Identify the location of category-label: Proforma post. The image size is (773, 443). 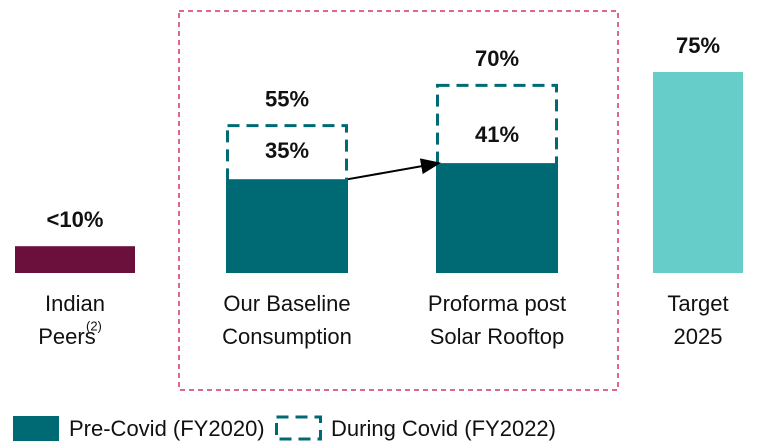
(497, 303).